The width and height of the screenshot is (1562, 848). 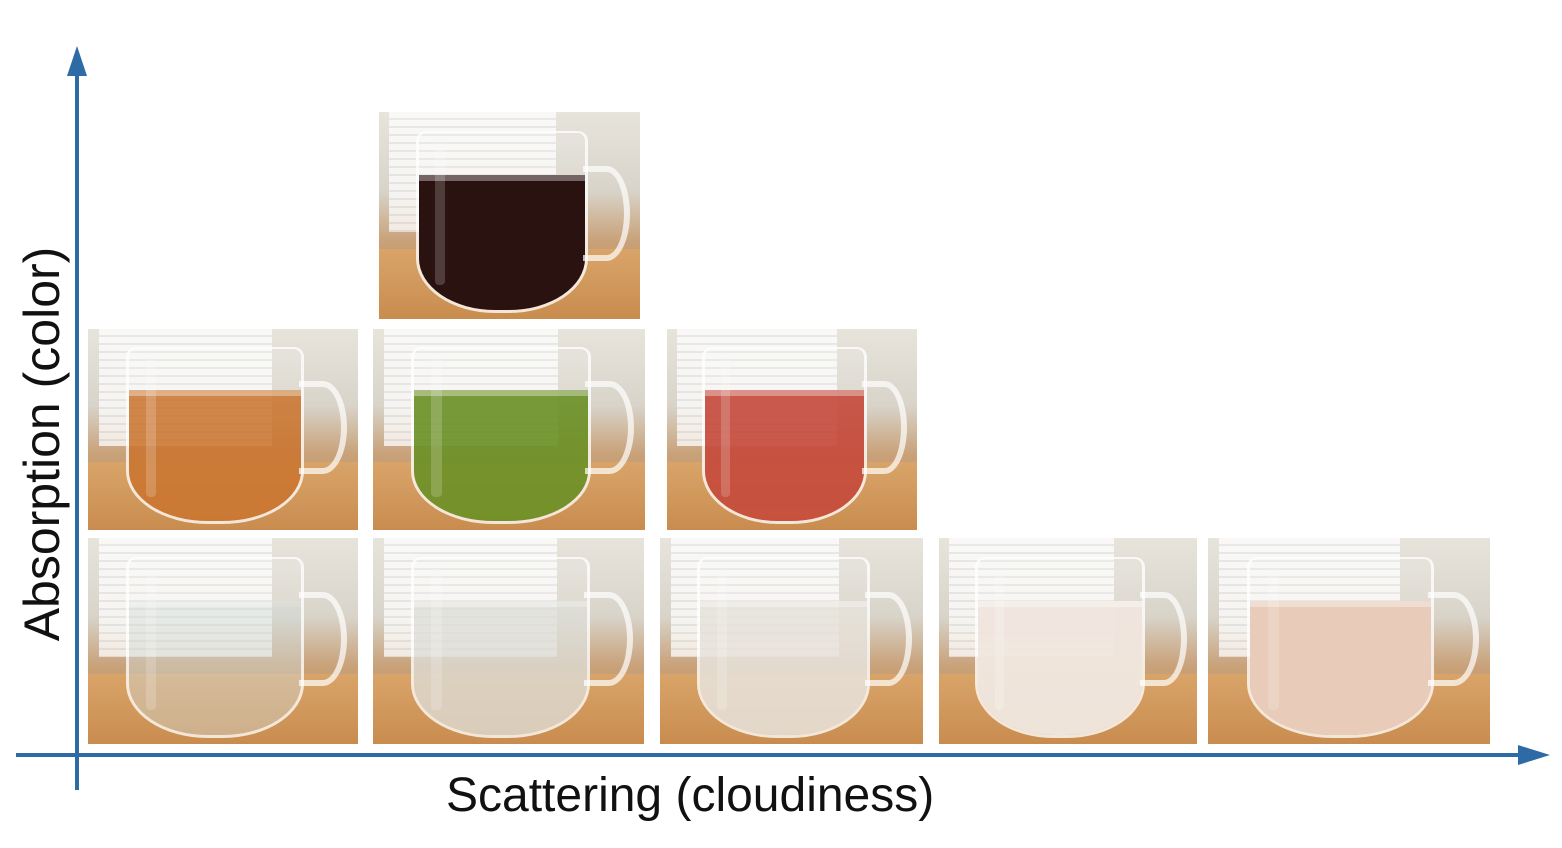 I want to click on mug-red-tea, so click(x=792, y=429).